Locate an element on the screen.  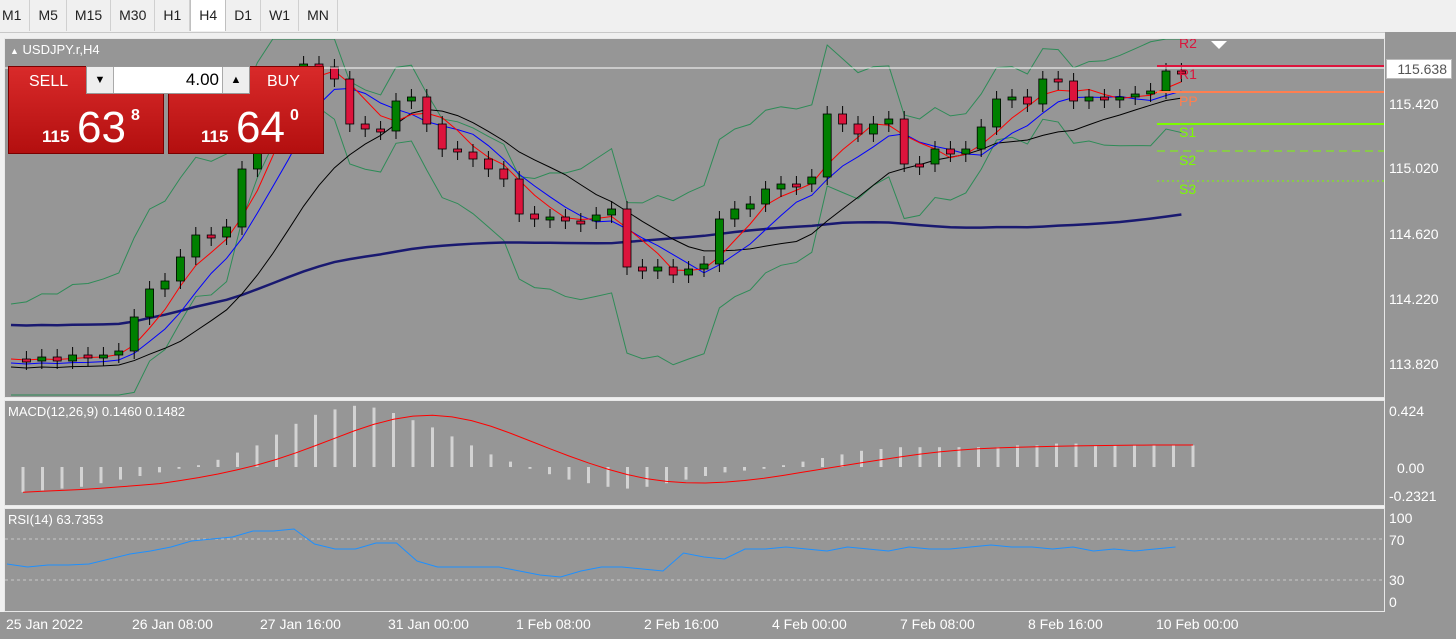
timeframe-m1: M1 is located at coordinates (15, 15).